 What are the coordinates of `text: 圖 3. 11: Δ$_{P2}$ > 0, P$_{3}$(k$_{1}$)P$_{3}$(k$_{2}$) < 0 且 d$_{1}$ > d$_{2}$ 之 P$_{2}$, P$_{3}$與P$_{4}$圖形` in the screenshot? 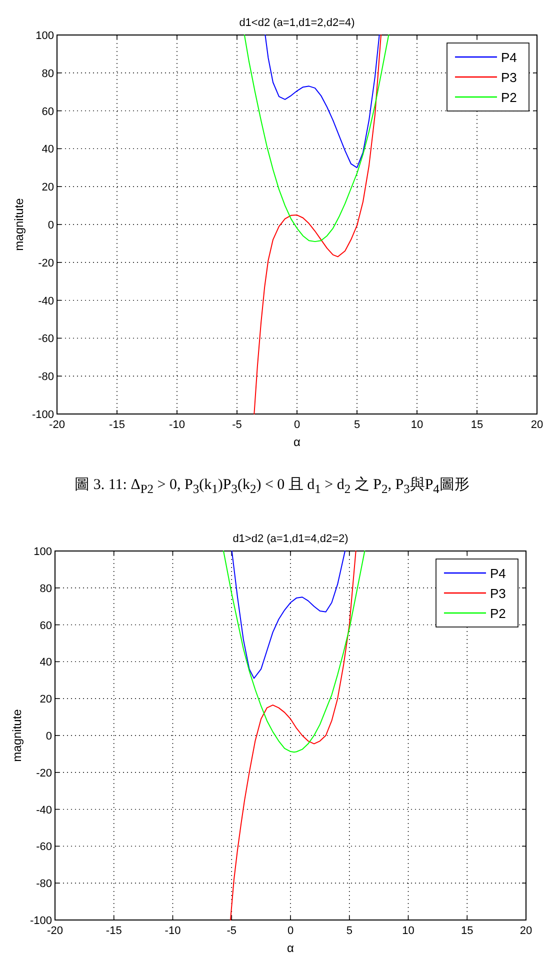 It's located at (272, 486).